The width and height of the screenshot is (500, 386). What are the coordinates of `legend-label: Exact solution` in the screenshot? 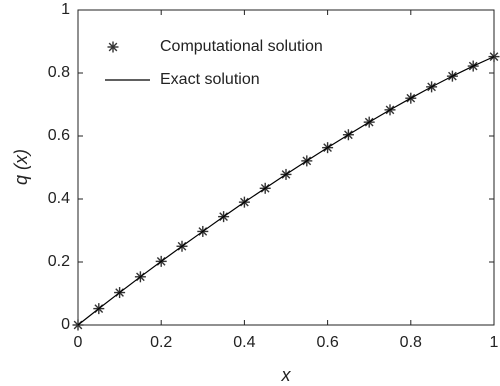 It's located at (210, 79).